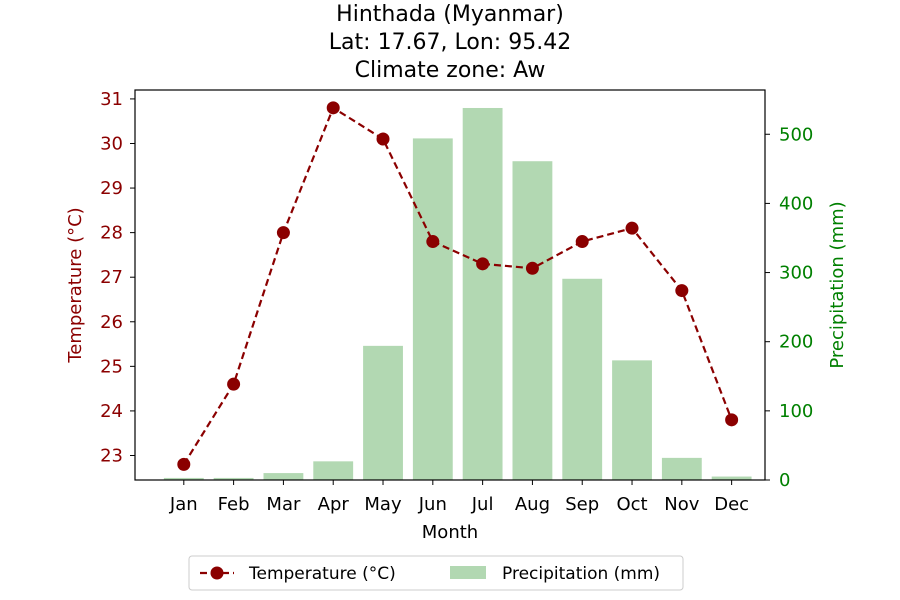  What do you see at coordinates (482, 504) in the screenshot?
I see `x-tick-label-jul: Jul` at bounding box center [482, 504].